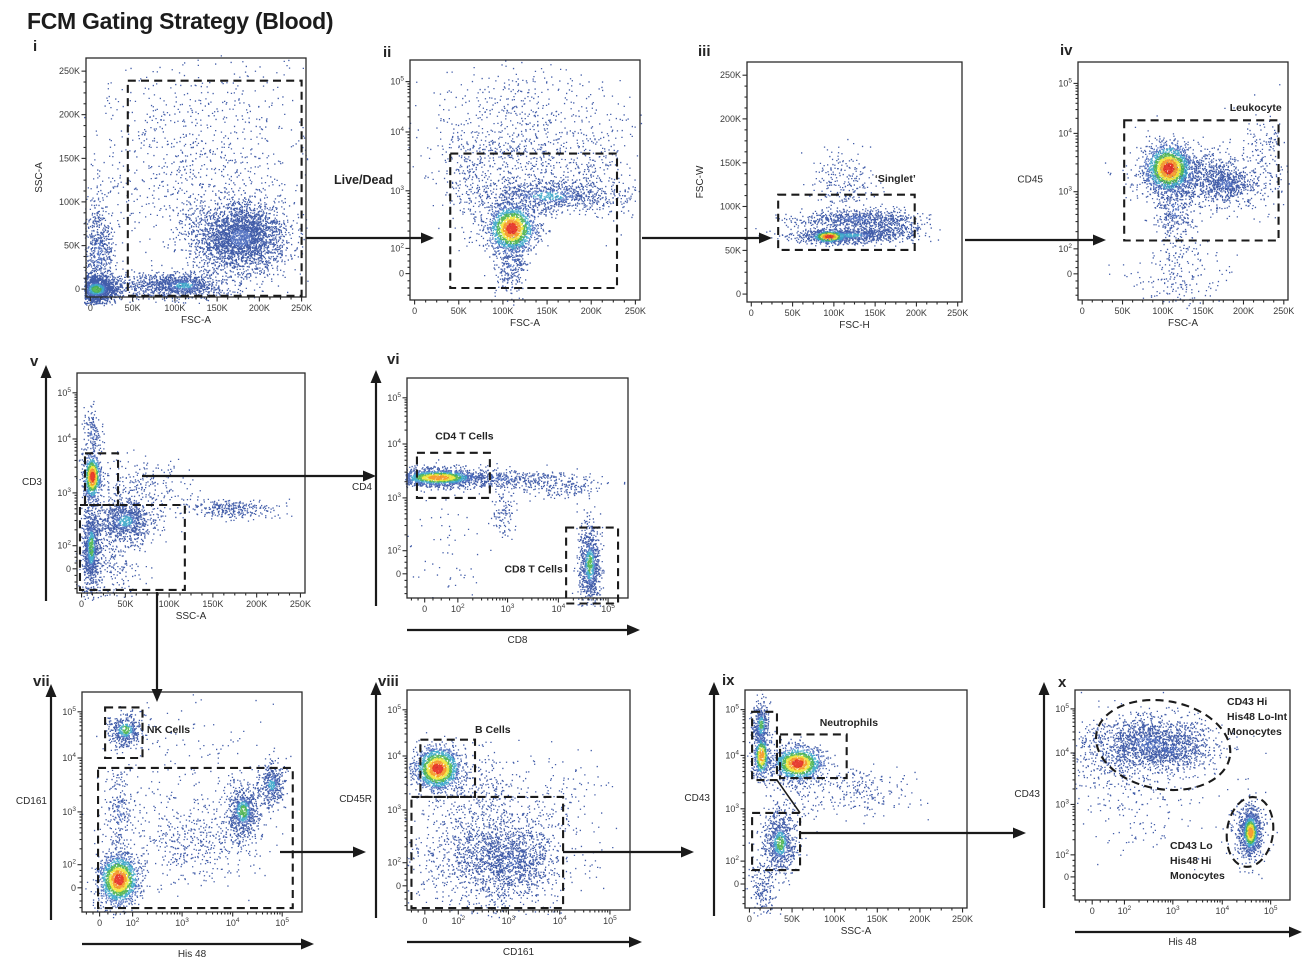 The height and width of the screenshot is (964, 1307). Describe the element at coordinates (355, 799) in the screenshot. I see `y-axis-label: CD45R` at that location.